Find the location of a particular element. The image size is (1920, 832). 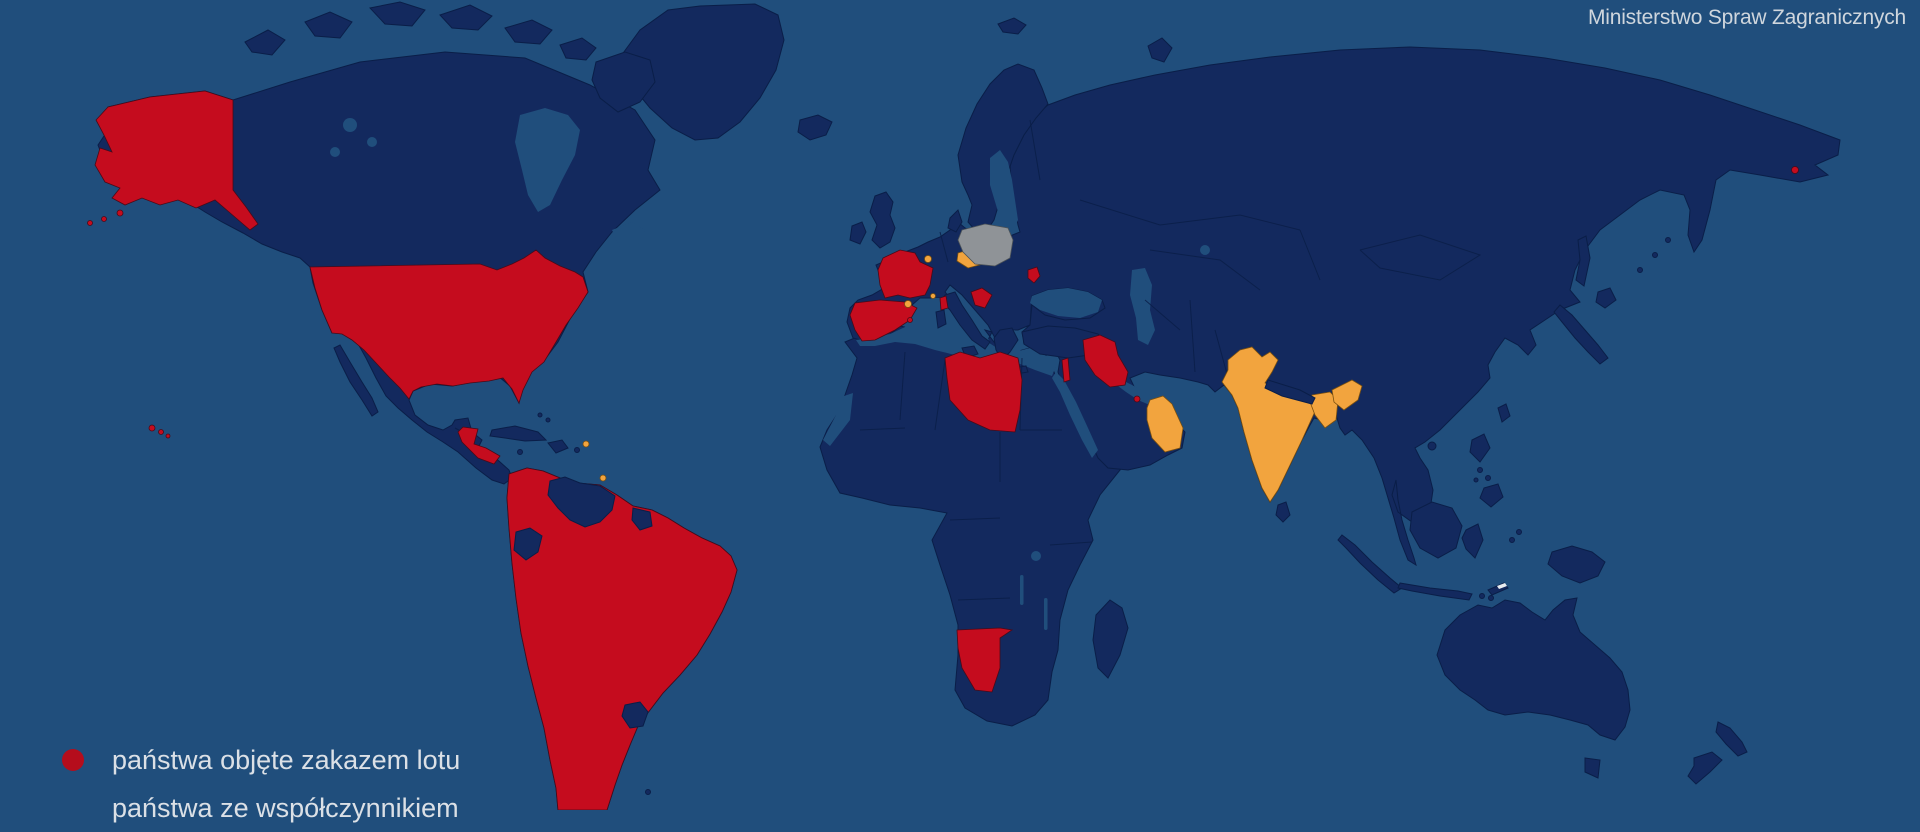

country-usa-hawaii is located at coordinates (152, 428).